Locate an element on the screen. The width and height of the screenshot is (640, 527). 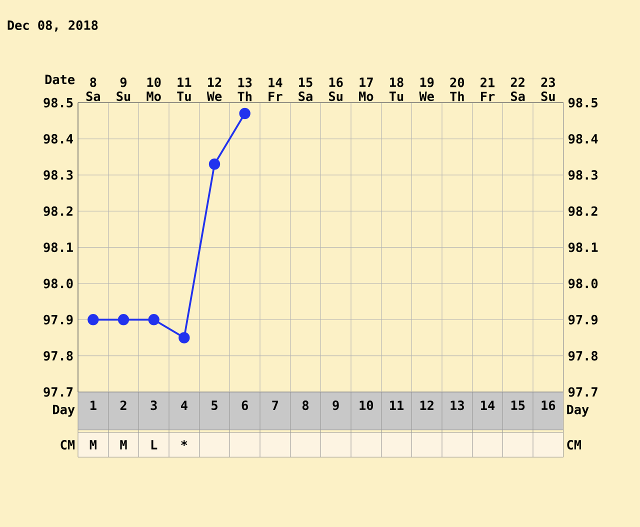
x-tick-label: 10 Mo is located at coordinates (153, 89).